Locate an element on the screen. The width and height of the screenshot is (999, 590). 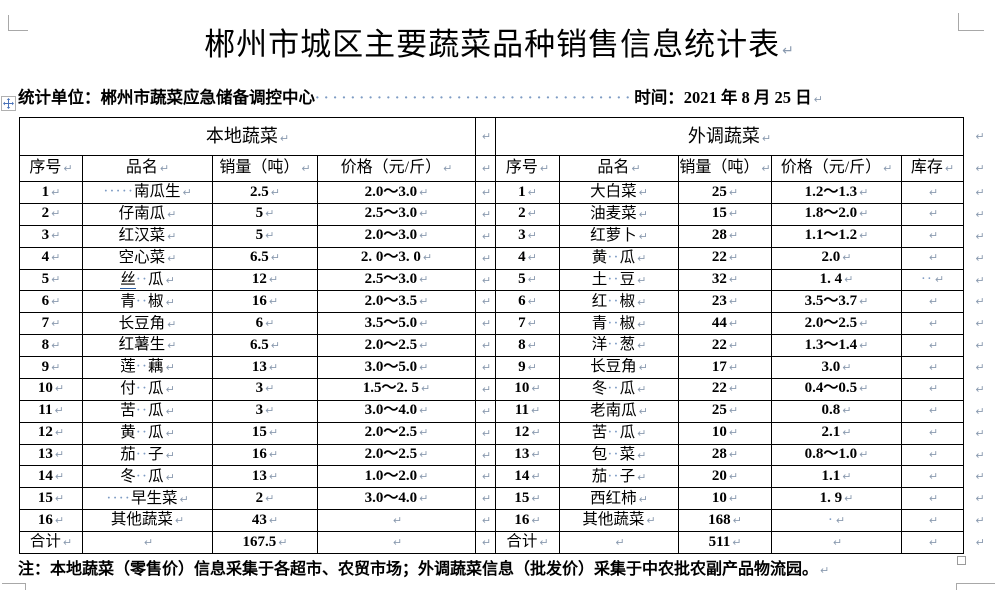
table-move-handle-icon is located at coordinates (8, 103).